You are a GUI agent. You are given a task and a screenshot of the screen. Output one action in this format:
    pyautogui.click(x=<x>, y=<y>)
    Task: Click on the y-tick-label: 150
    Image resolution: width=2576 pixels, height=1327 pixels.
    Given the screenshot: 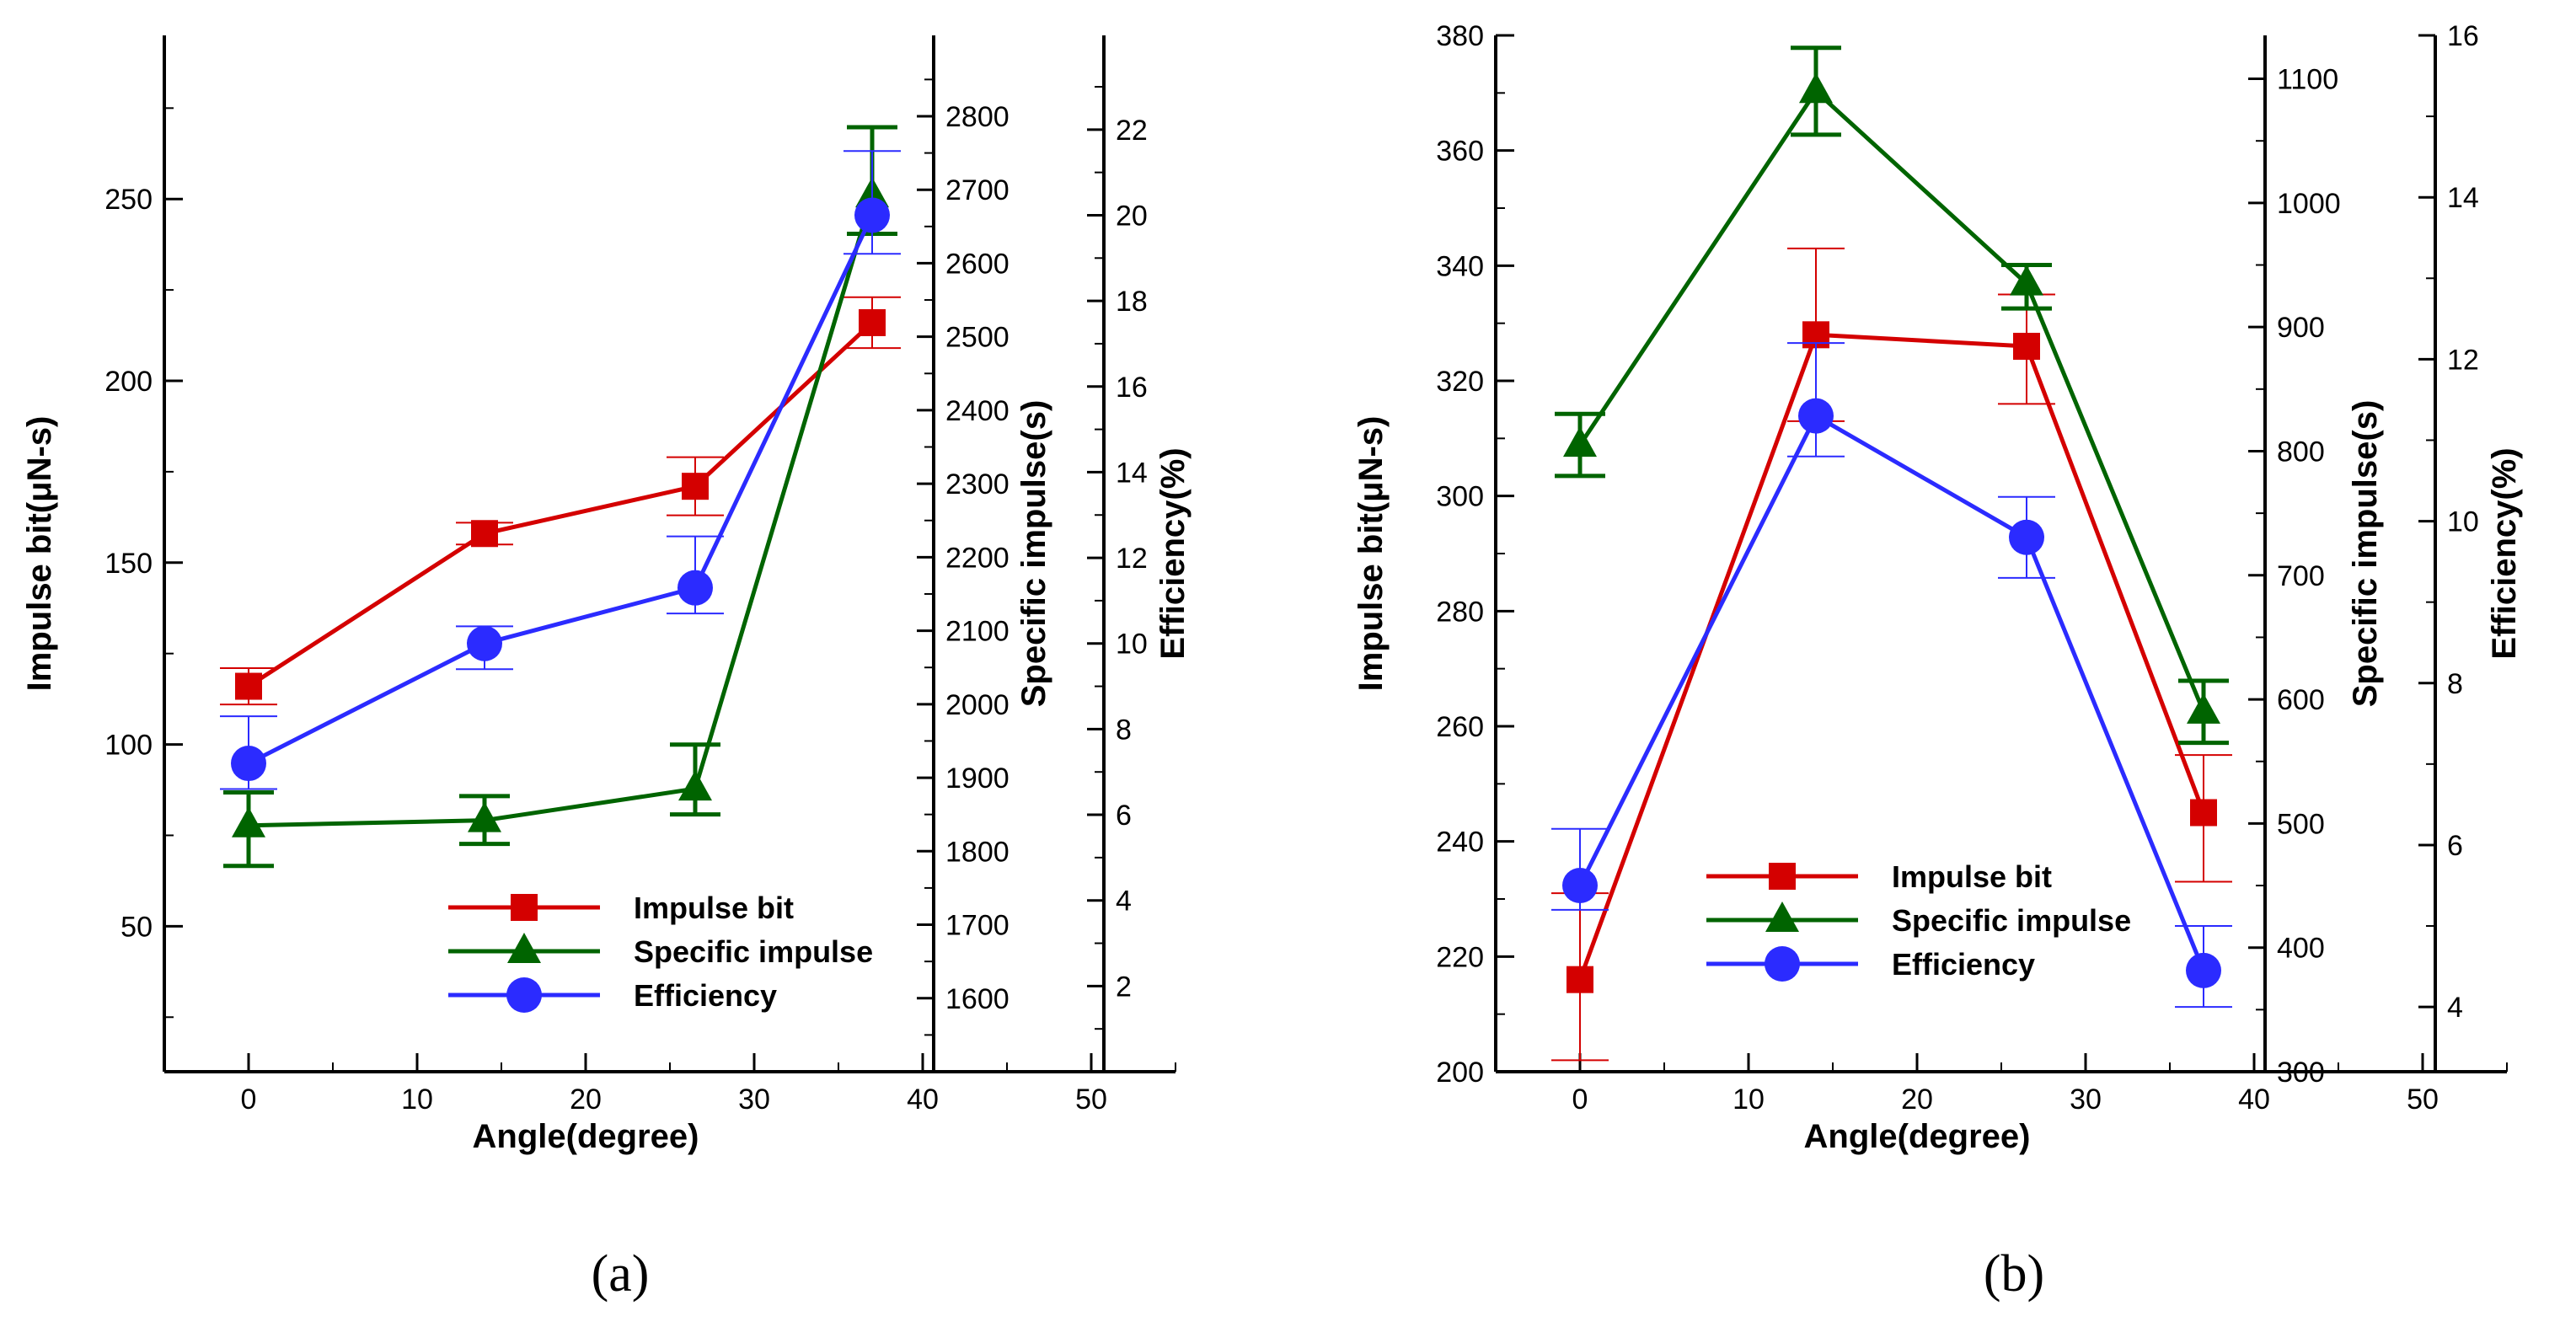 What is the action you would take?
    pyautogui.click(x=128, y=564)
    